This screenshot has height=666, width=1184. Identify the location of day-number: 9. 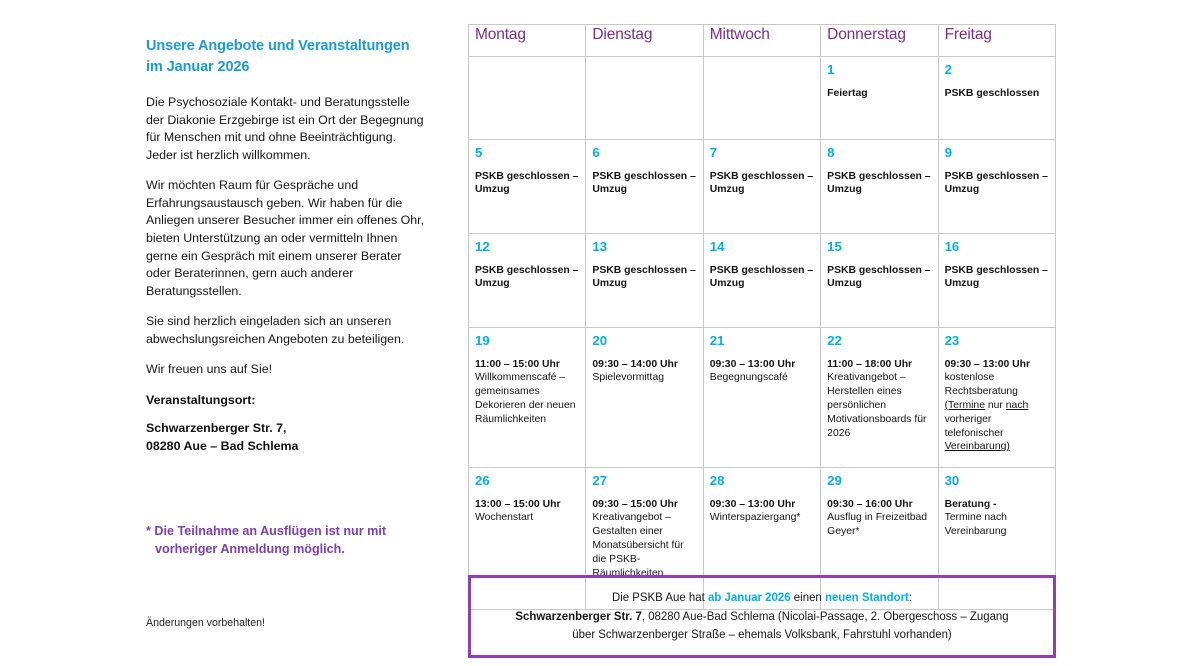
(948, 152).